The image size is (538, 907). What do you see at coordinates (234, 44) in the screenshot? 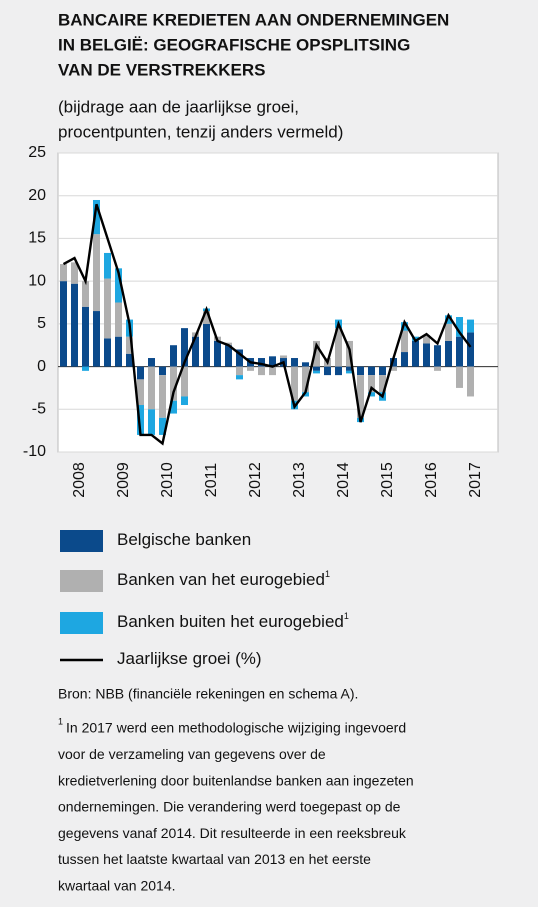
I see `chart-title: IN BELGIË: GEOGRAFISCHE OPSPLITSING` at bounding box center [234, 44].